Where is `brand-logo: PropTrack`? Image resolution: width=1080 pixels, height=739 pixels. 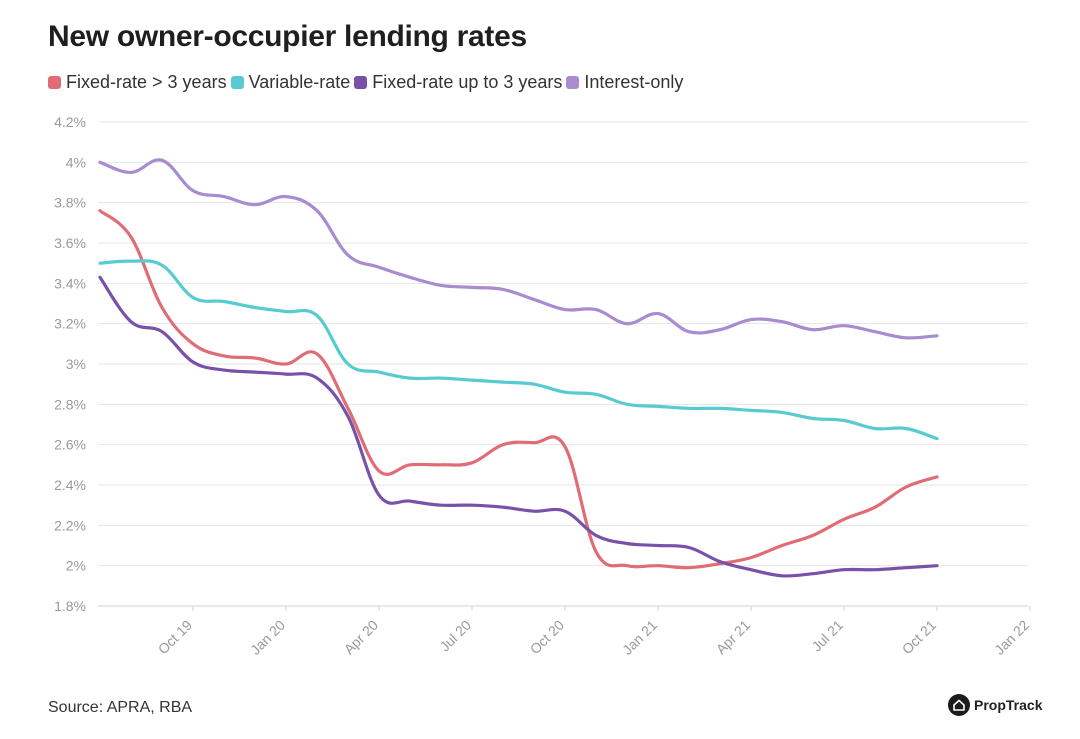 brand-logo: PropTrack is located at coordinates (995, 705).